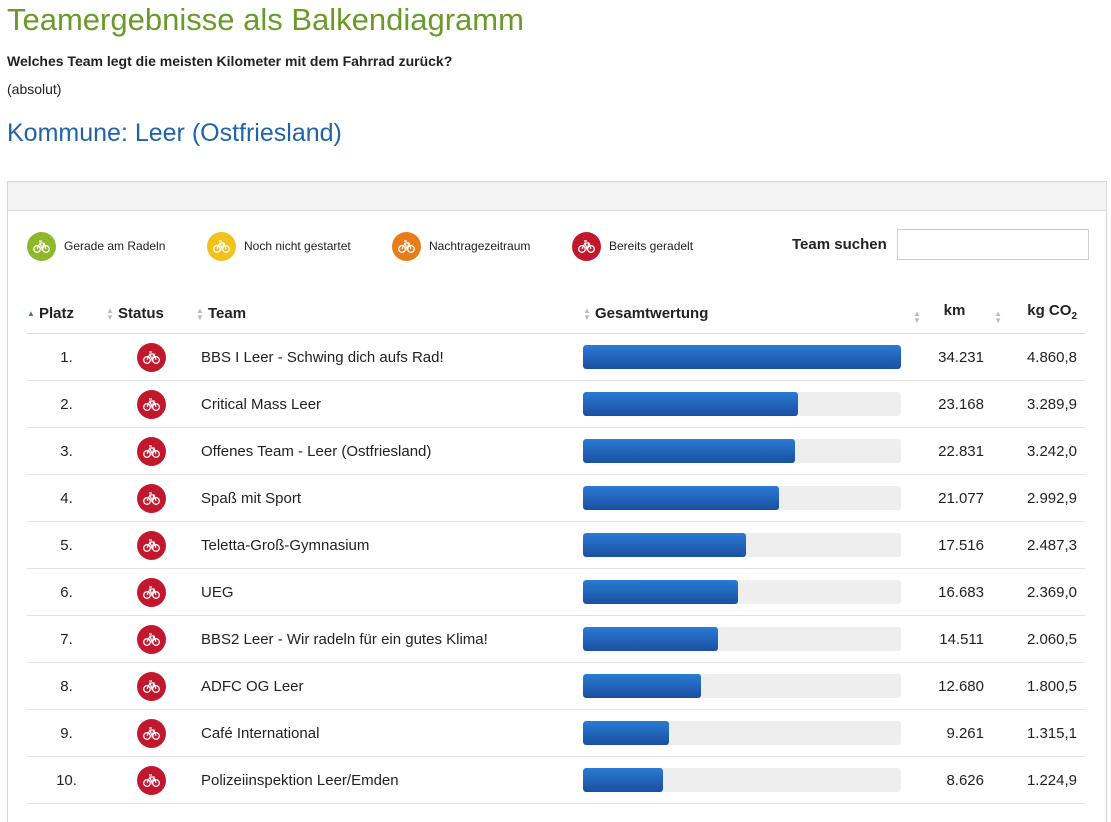  Describe the element at coordinates (948, 545) in the screenshot. I see `km-cell: 17.516` at that location.